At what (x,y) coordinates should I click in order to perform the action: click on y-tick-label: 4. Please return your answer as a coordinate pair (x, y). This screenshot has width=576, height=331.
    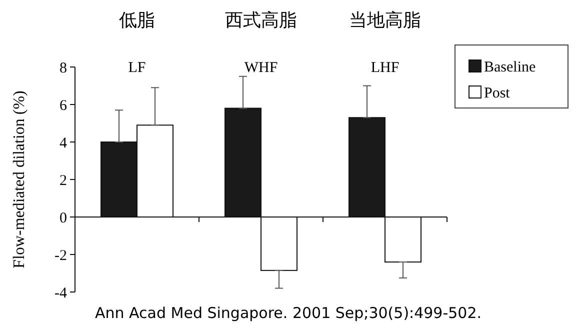
    Looking at the image, I should click on (64, 143).